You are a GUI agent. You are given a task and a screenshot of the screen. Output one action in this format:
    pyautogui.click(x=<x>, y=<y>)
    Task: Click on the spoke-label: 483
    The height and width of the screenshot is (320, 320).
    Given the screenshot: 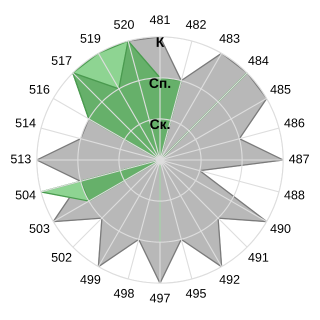 What is the action you would take?
    pyautogui.click(x=229, y=38)
    